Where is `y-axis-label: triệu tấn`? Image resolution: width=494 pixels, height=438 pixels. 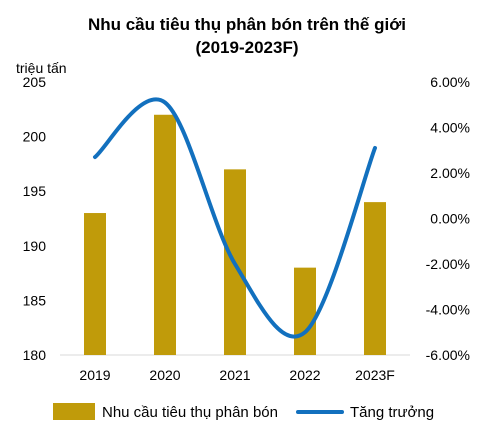 y-axis-label: triệu tấn is located at coordinates (41, 68).